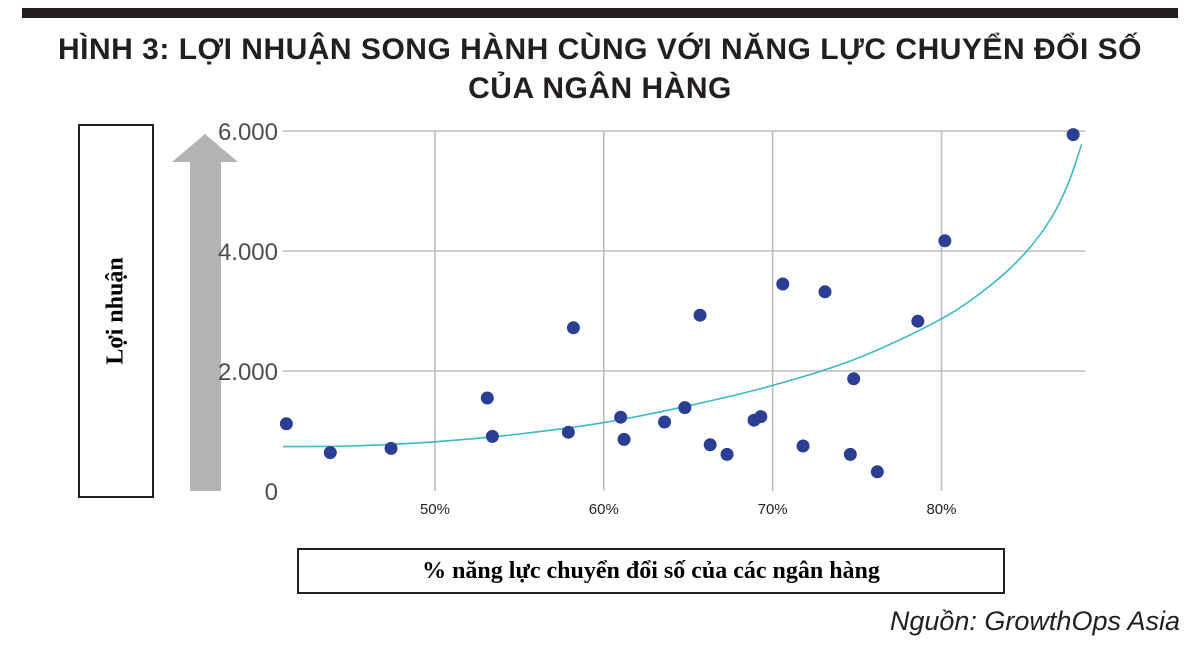  What do you see at coordinates (688, 509) in the screenshot?
I see `x-axis-ticks: 50% 60% 70% 80%` at bounding box center [688, 509].